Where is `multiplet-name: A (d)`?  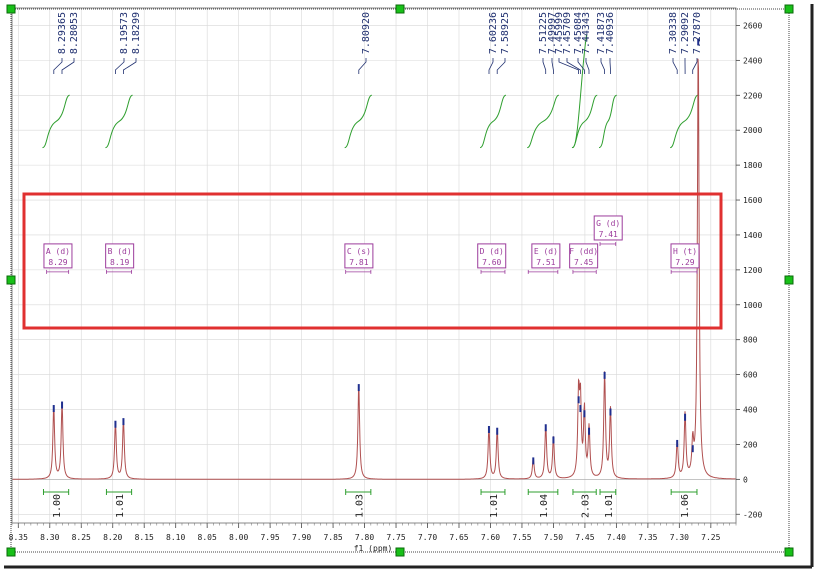
multiplet-name: A (d) is located at coordinates (58, 251).